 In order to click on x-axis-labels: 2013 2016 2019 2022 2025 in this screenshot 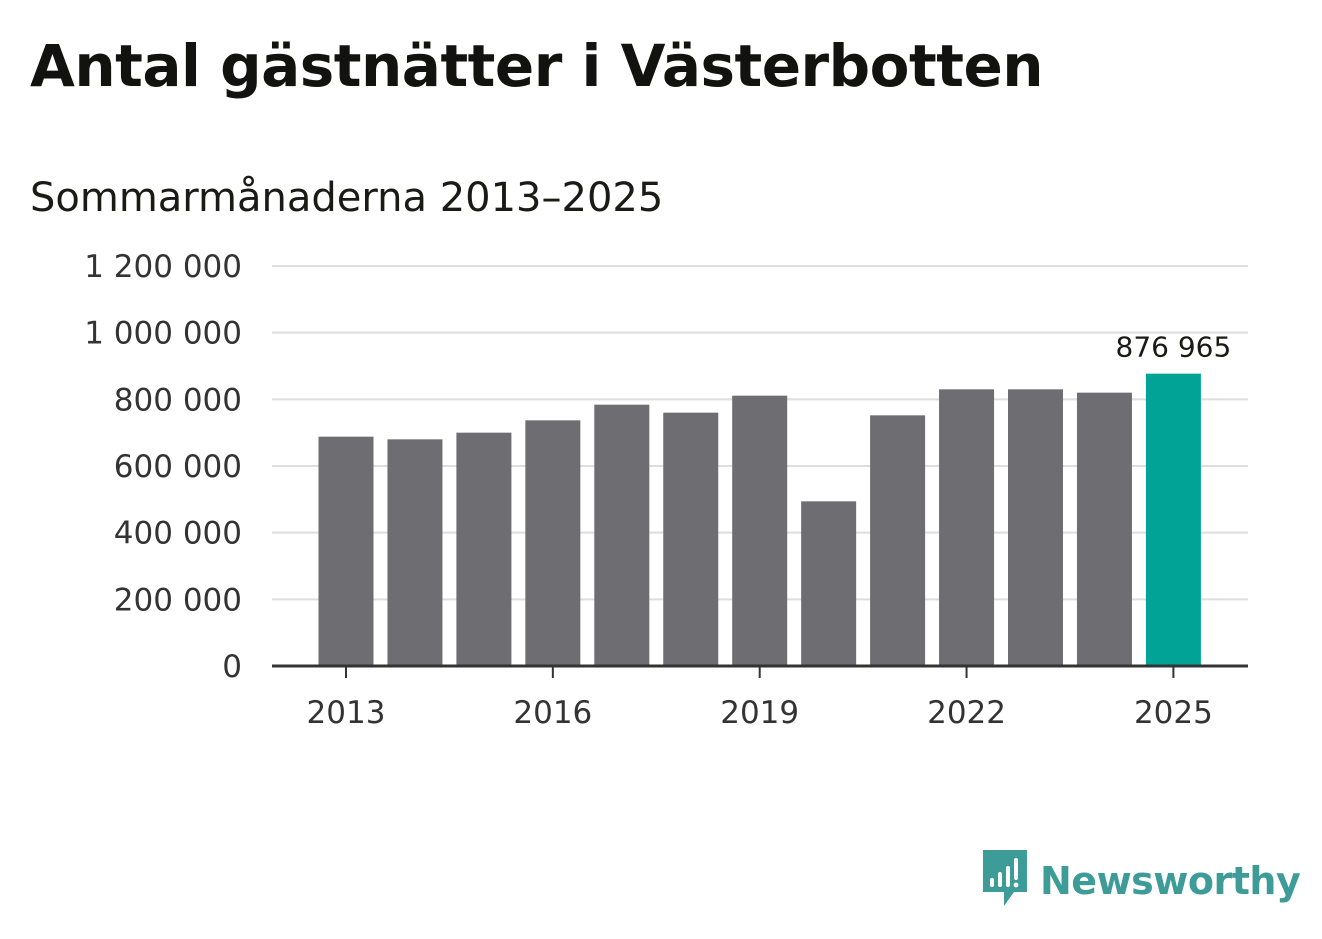, I will do `click(760, 713)`.